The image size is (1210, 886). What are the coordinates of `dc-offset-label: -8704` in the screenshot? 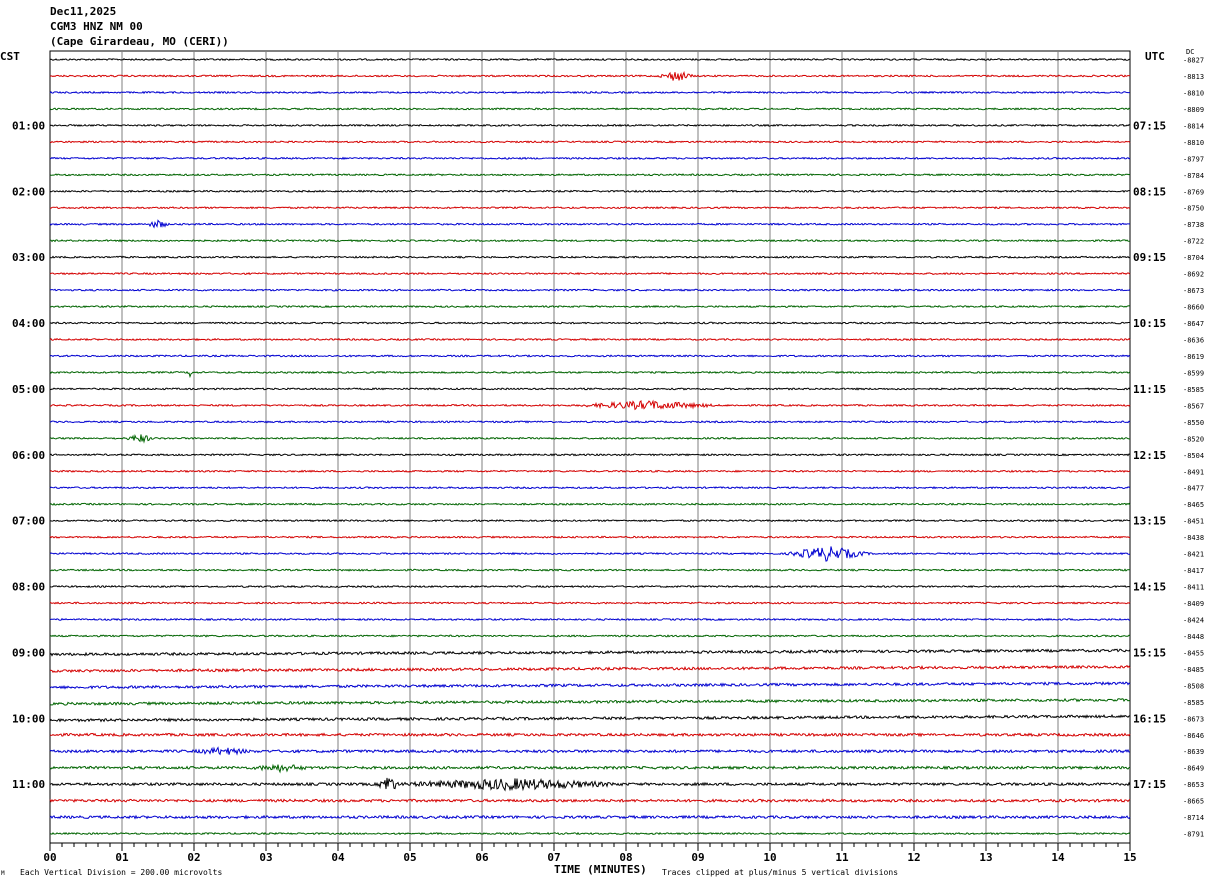 It's located at (1193, 258).